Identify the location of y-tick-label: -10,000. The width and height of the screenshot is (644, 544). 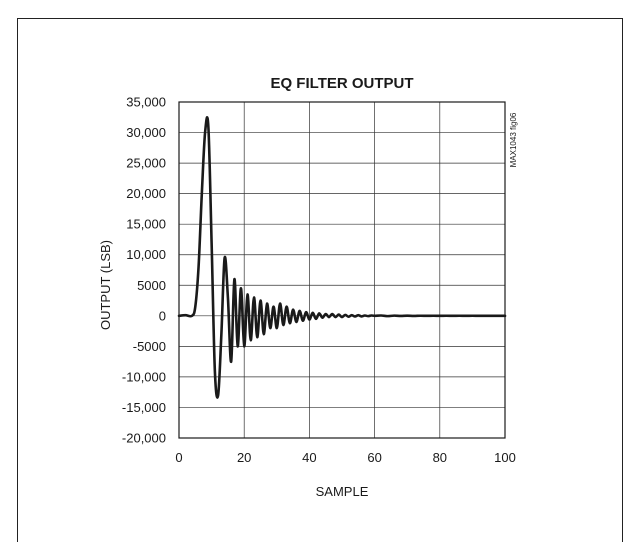
(144, 376).